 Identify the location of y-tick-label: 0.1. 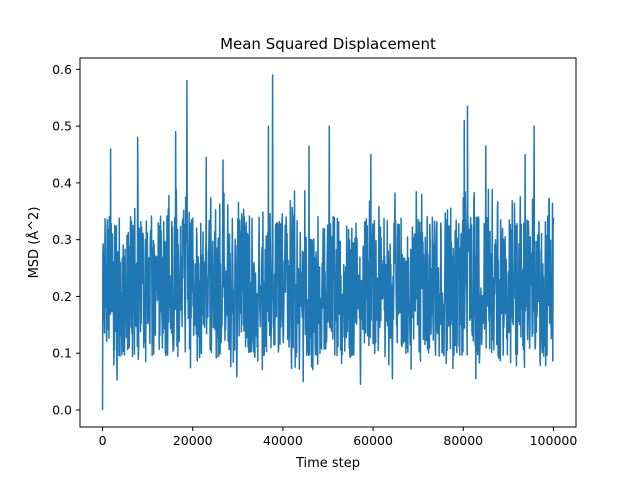
(62, 353).